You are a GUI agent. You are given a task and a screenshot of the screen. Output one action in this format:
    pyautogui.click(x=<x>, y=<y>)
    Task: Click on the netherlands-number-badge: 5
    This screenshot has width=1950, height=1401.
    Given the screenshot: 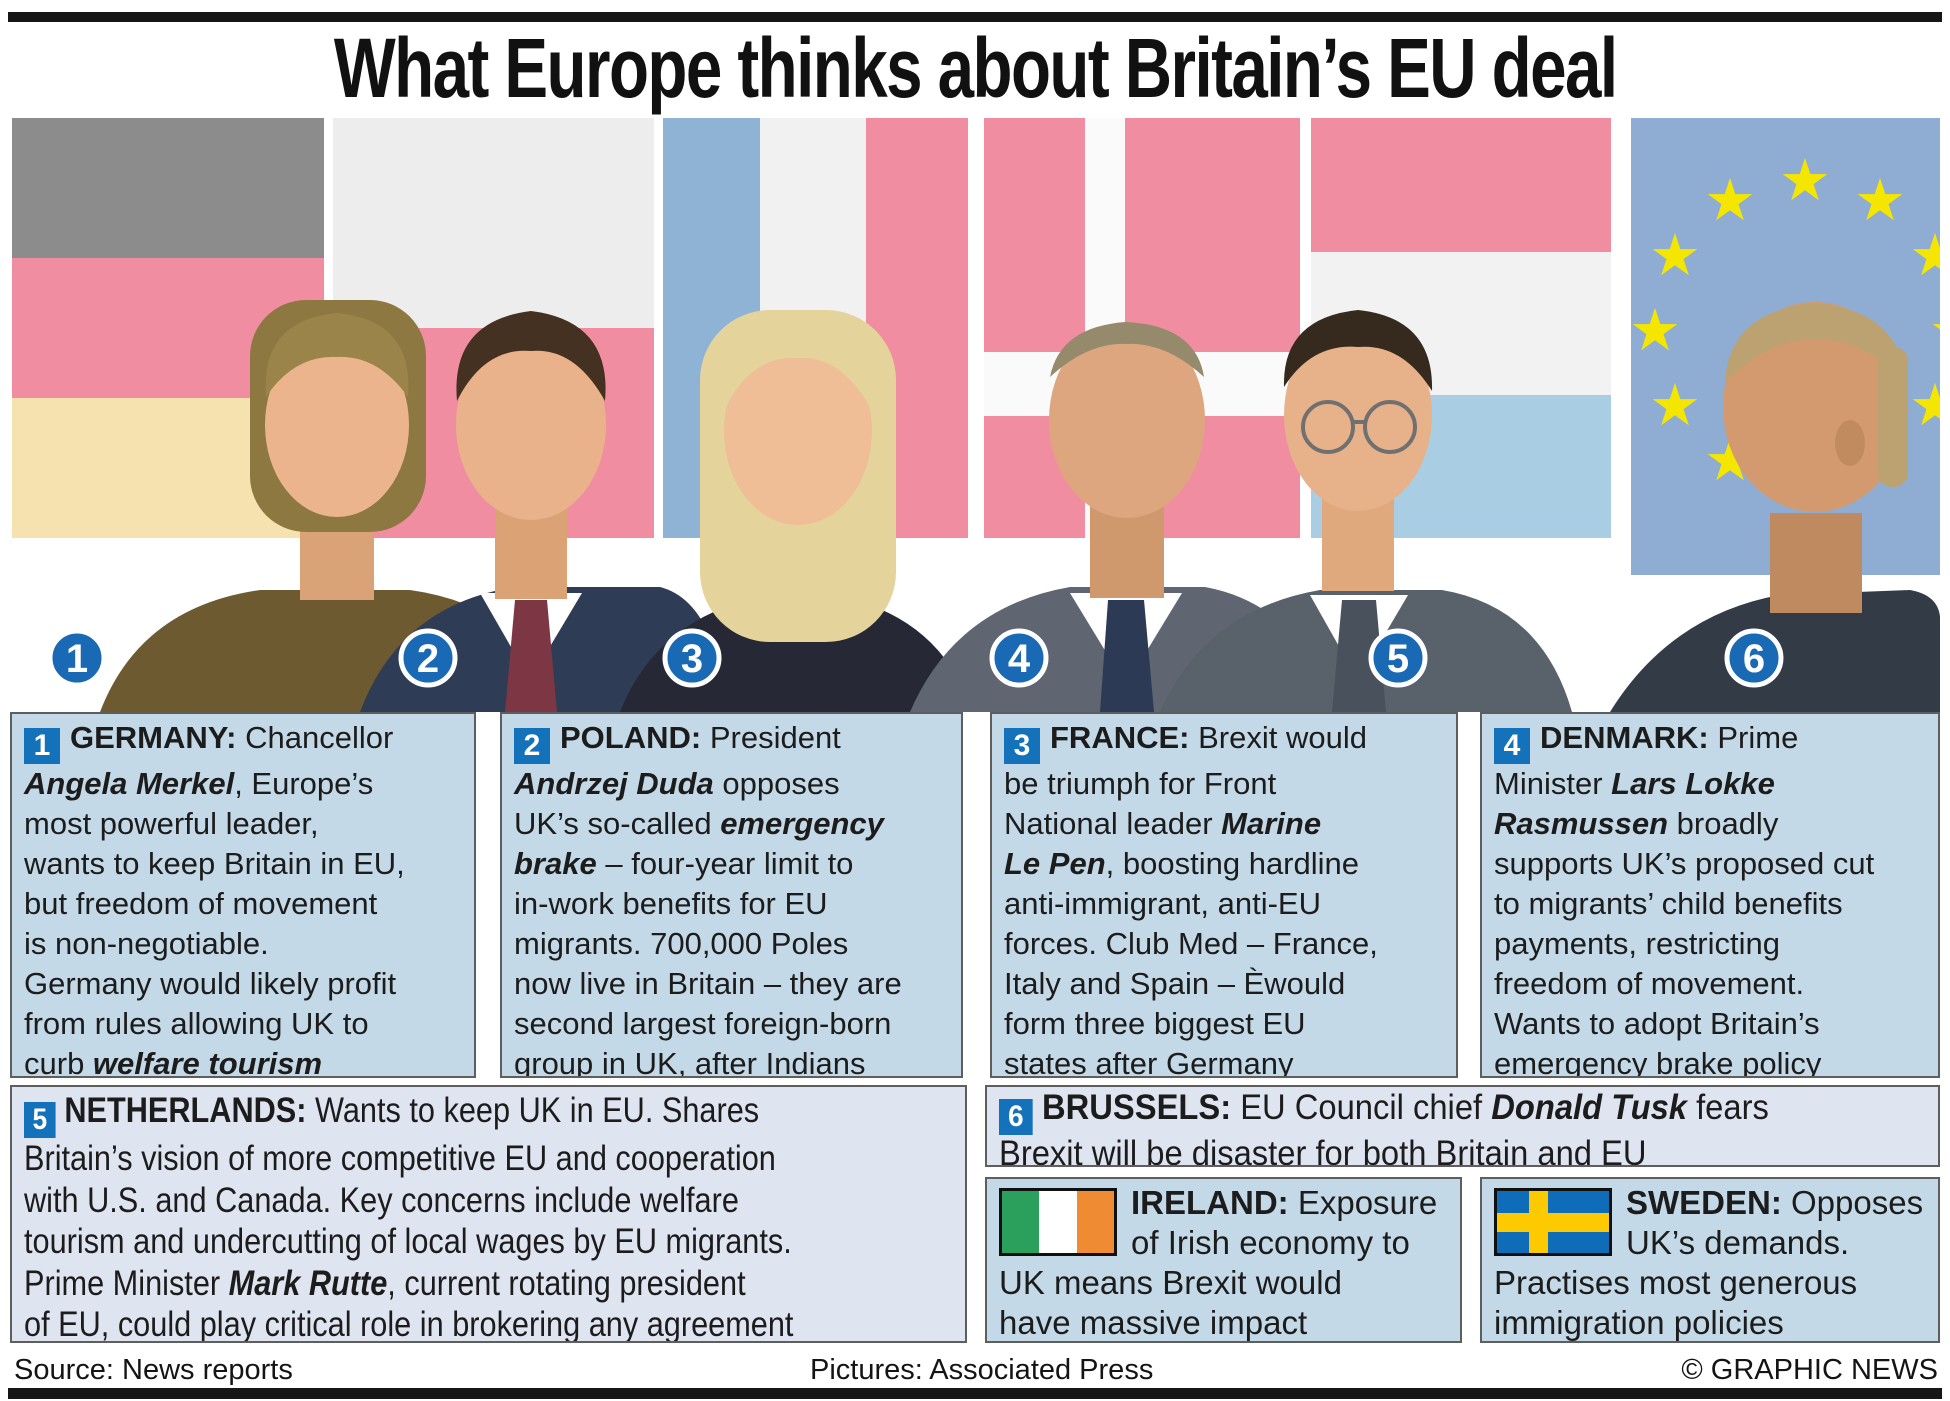 What is the action you would take?
    pyautogui.click(x=40, y=1120)
    